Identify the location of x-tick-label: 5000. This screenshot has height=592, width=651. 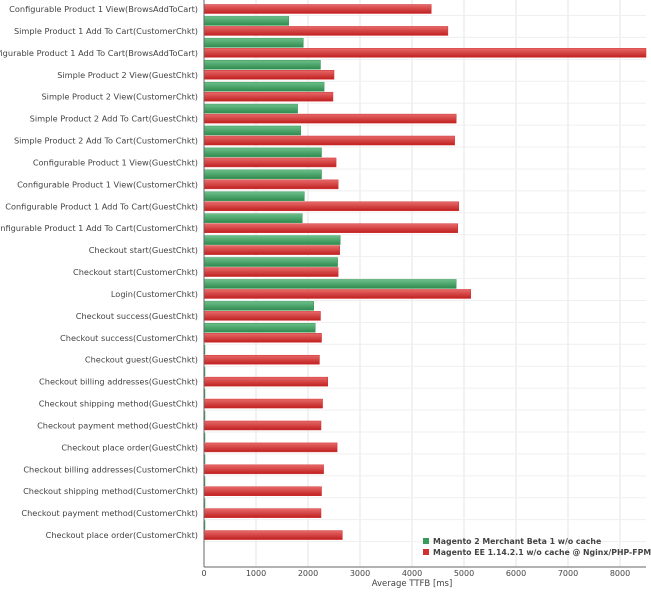
(464, 573).